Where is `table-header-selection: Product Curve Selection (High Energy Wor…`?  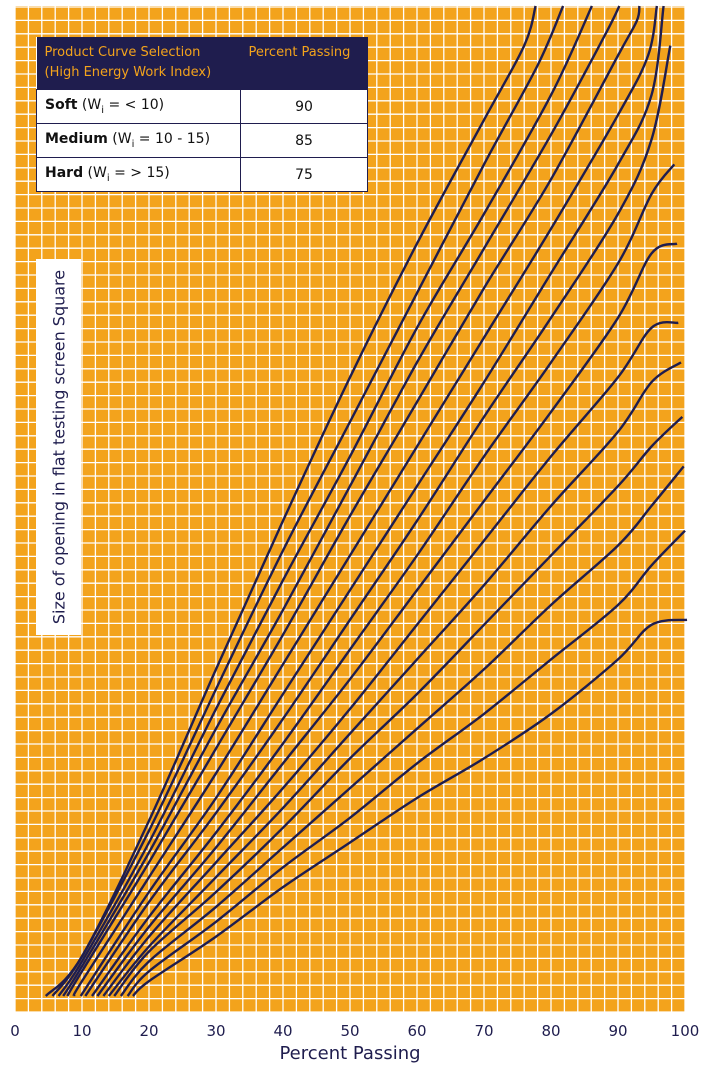 table-header-selection: Product Curve Selection (High Energy Wor… is located at coordinates (138, 63).